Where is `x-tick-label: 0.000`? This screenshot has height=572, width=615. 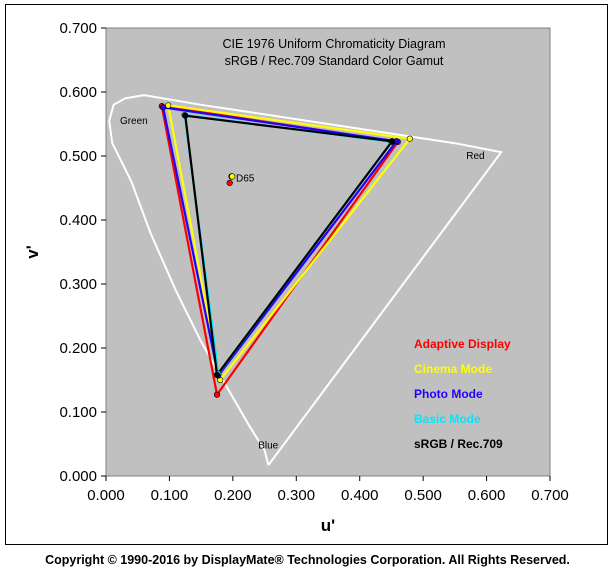 x-tick-label: 0.000 is located at coordinates (106, 495).